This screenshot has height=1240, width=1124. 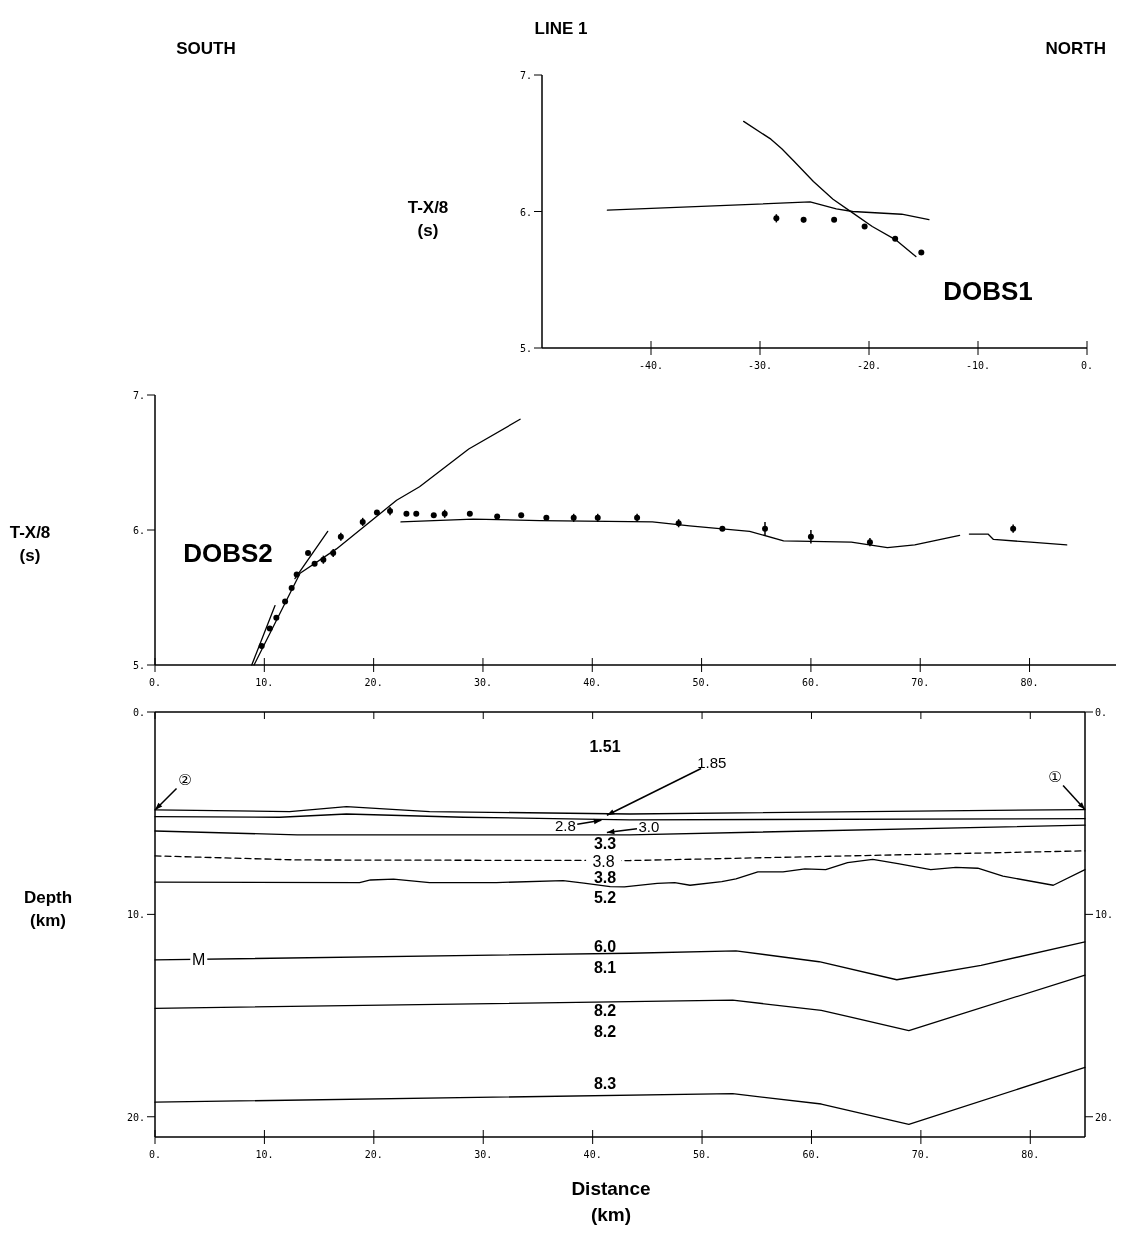 What do you see at coordinates (135, 915) in the screenshot?
I see `y-tick-label: 10.` at bounding box center [135, 915].